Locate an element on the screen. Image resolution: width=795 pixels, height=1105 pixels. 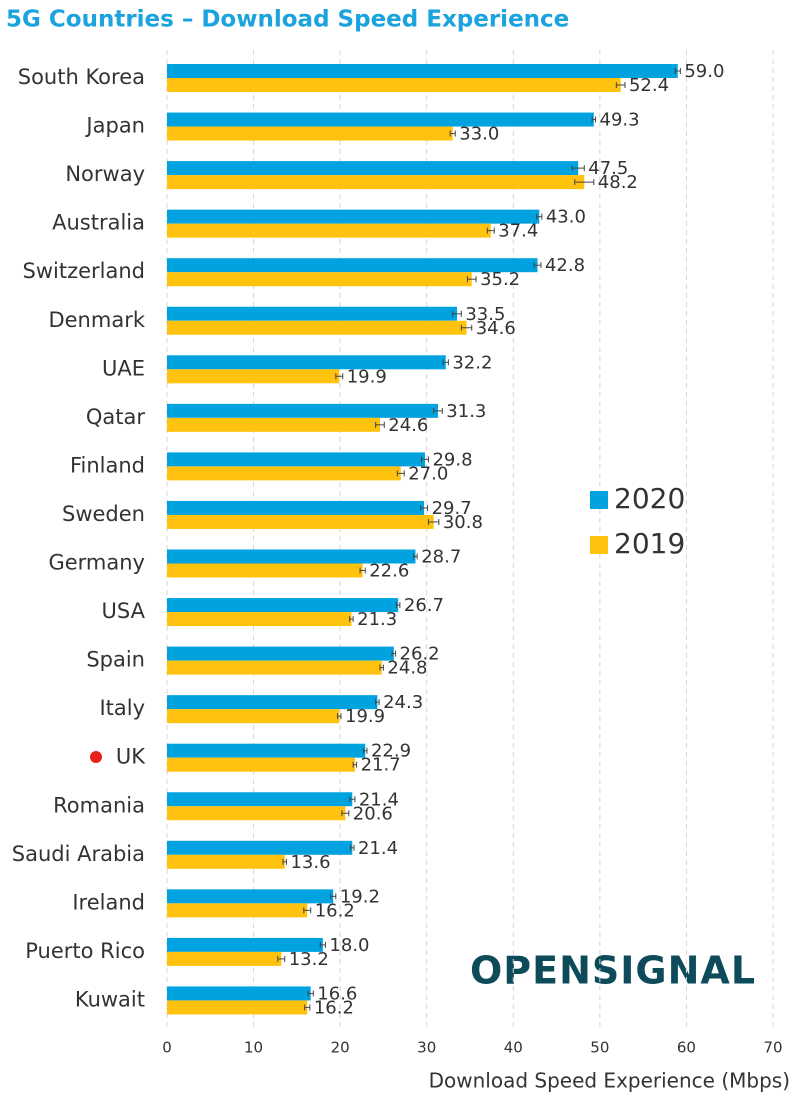
value-label: 29.8 is located at coordinates (452, 459).